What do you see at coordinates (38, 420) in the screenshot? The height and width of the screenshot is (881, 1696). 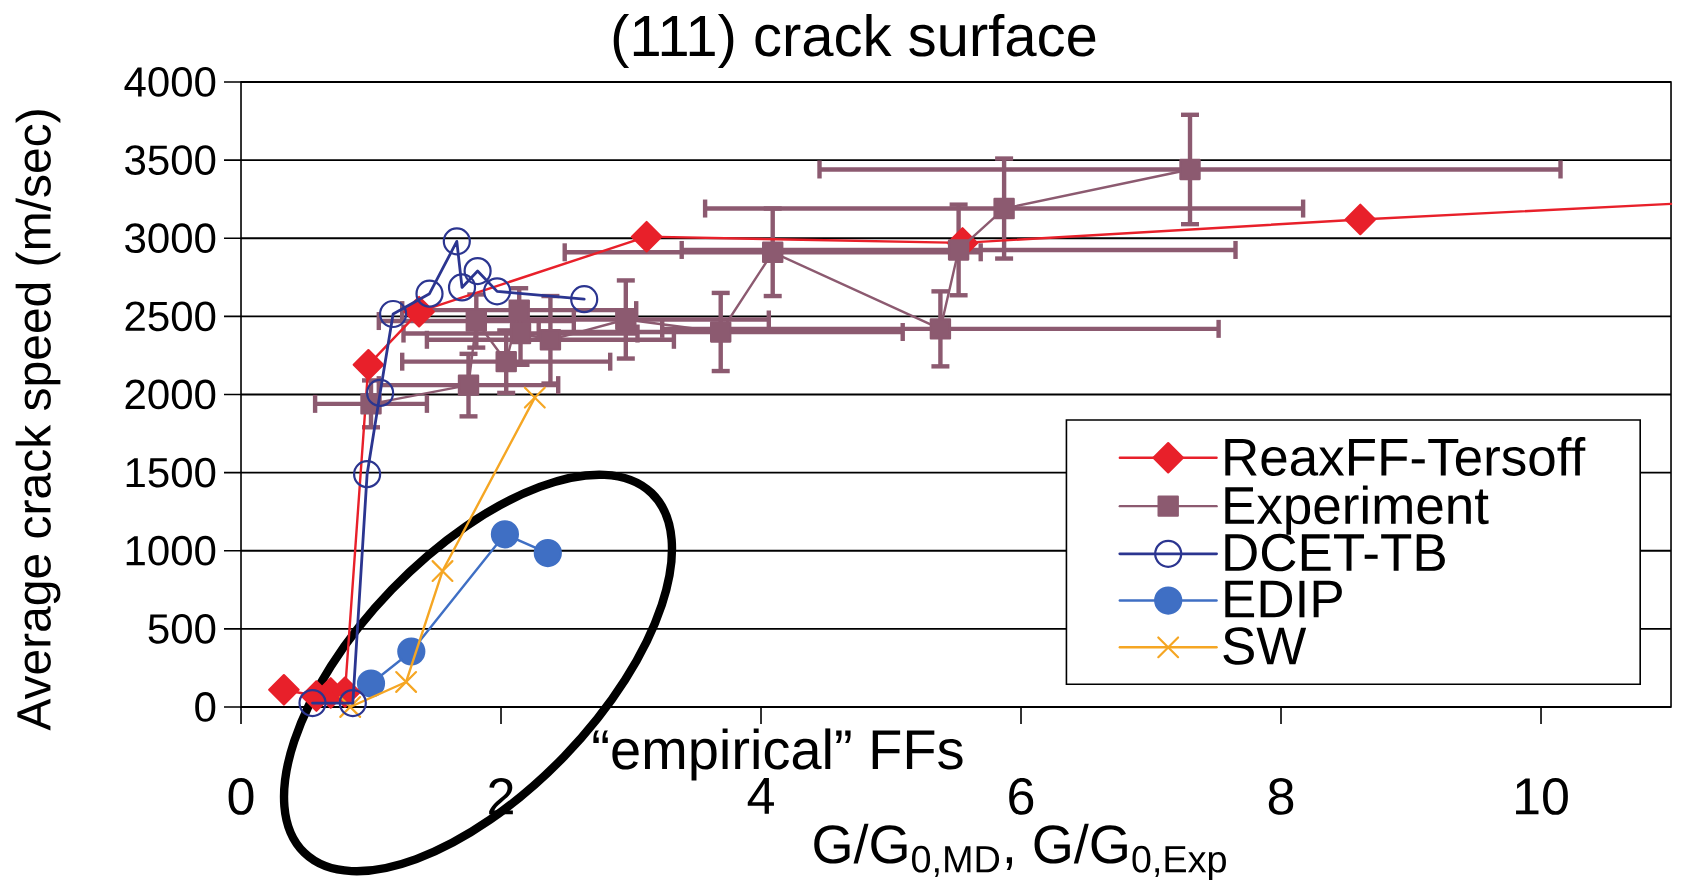 I see `y-axis-title: Average crack speed (m/sec)` at bounding box center [38, 420].